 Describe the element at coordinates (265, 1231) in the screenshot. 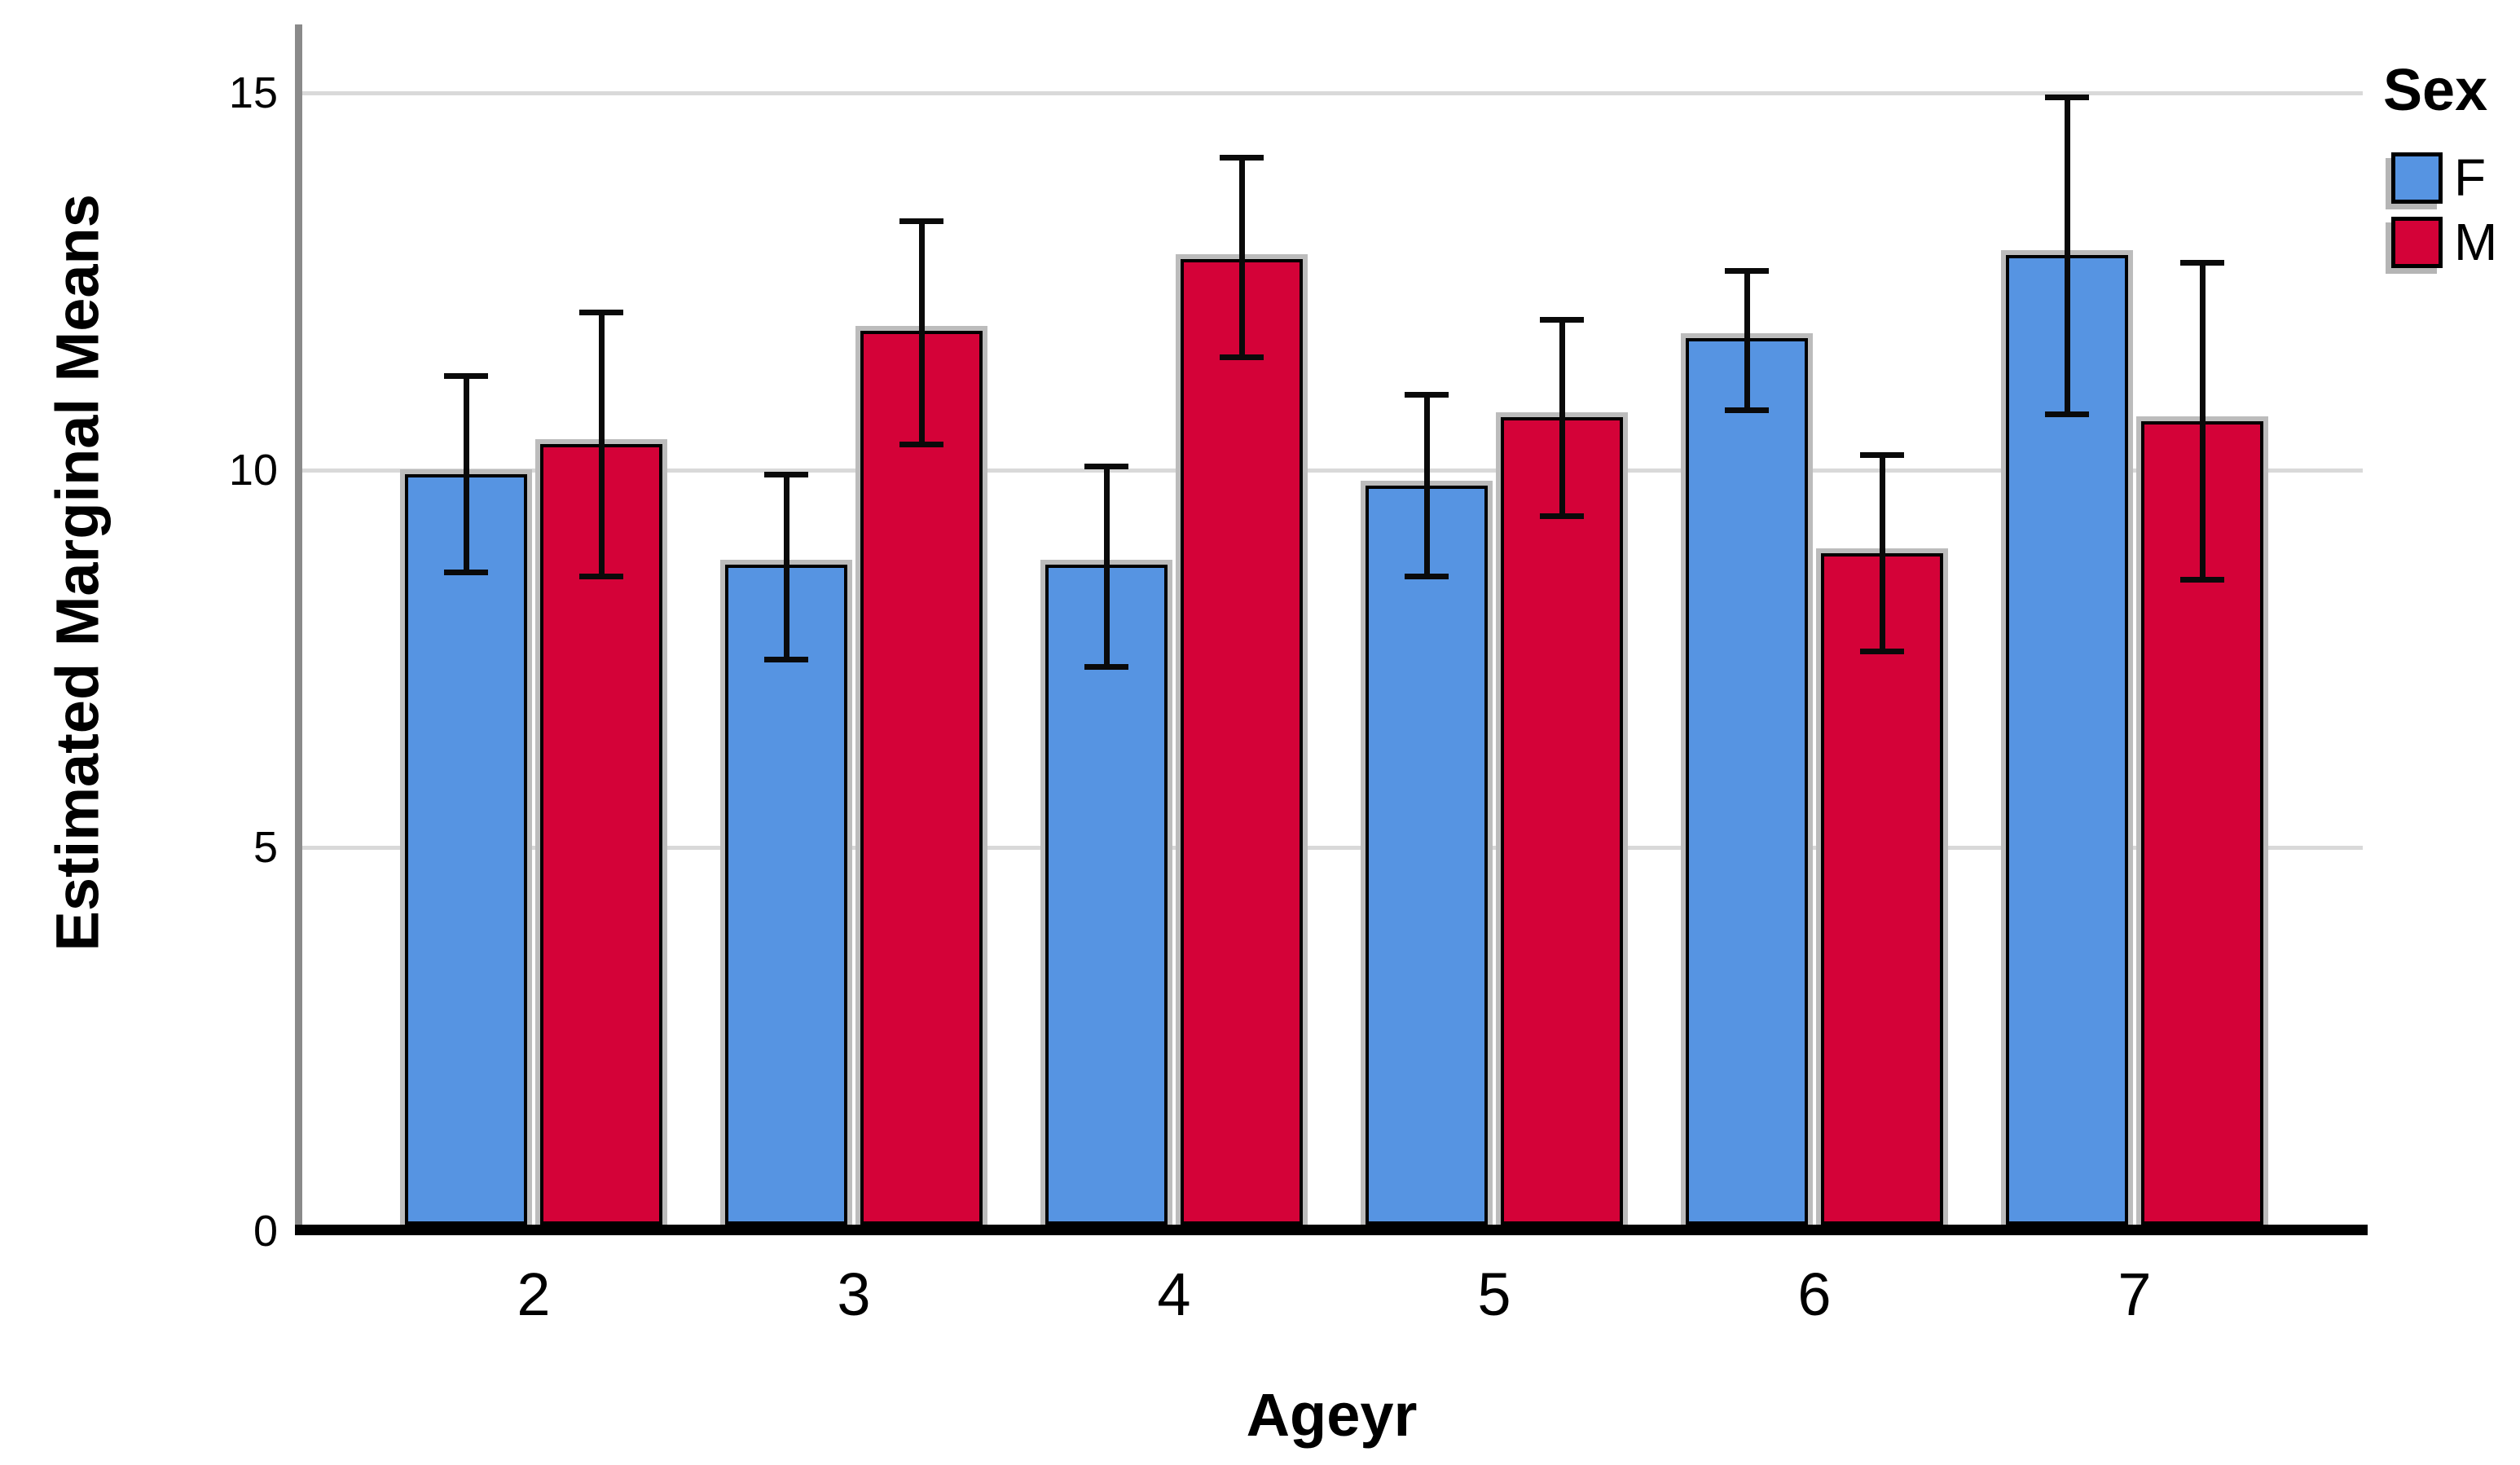

I see `y-tick-label-0: 0` at that location.